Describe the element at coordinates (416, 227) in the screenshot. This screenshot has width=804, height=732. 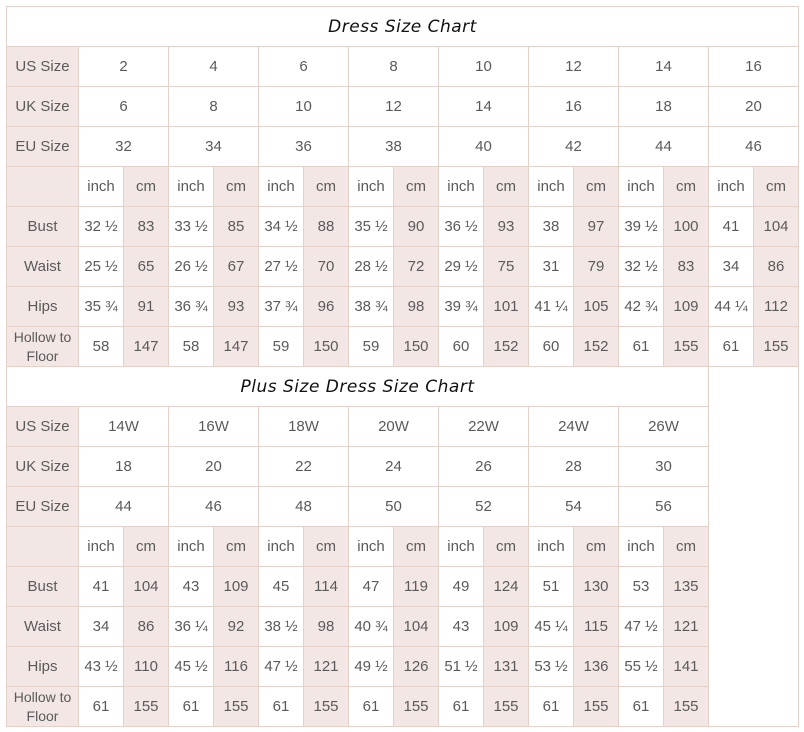
I see `cm-value: 90` at that location.